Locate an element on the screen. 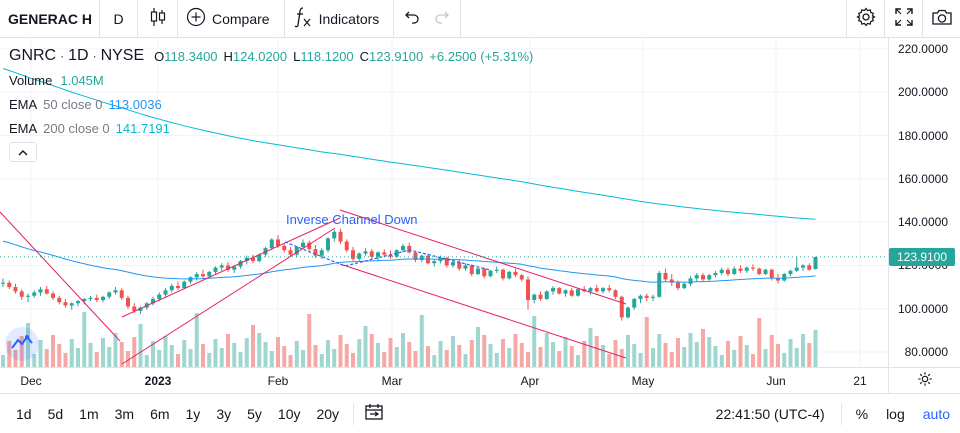 This screenshot has height=433, width=960. close-key: C is located at coordinates (364, 56).